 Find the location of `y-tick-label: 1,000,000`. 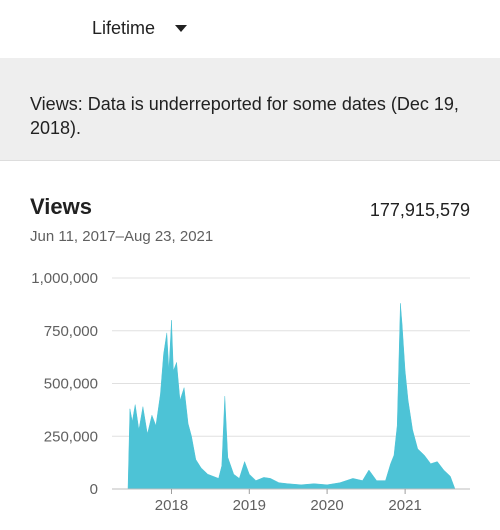

y-tick-label: 1,000,000 is located at coordinates (64, 278).